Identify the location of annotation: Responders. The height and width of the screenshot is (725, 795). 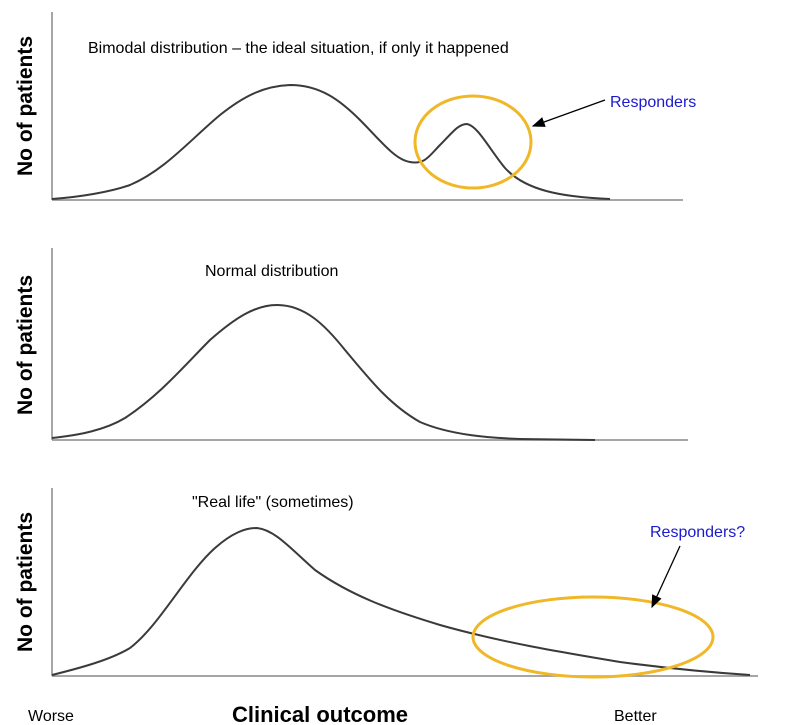
(653, 102).